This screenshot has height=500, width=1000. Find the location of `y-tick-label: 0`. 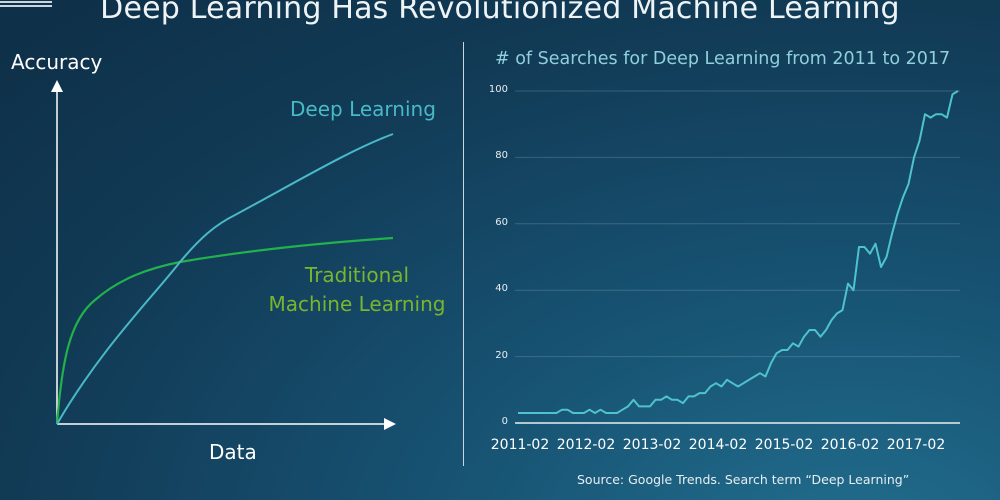

y-tick-label: 0 is located at coordinates (504, 421).